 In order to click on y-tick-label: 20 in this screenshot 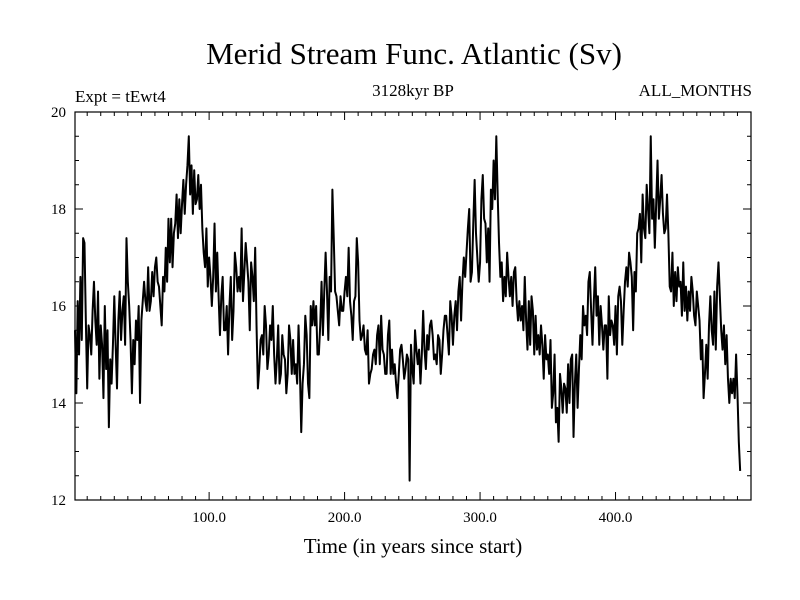, I will do `click(58, 113)`.